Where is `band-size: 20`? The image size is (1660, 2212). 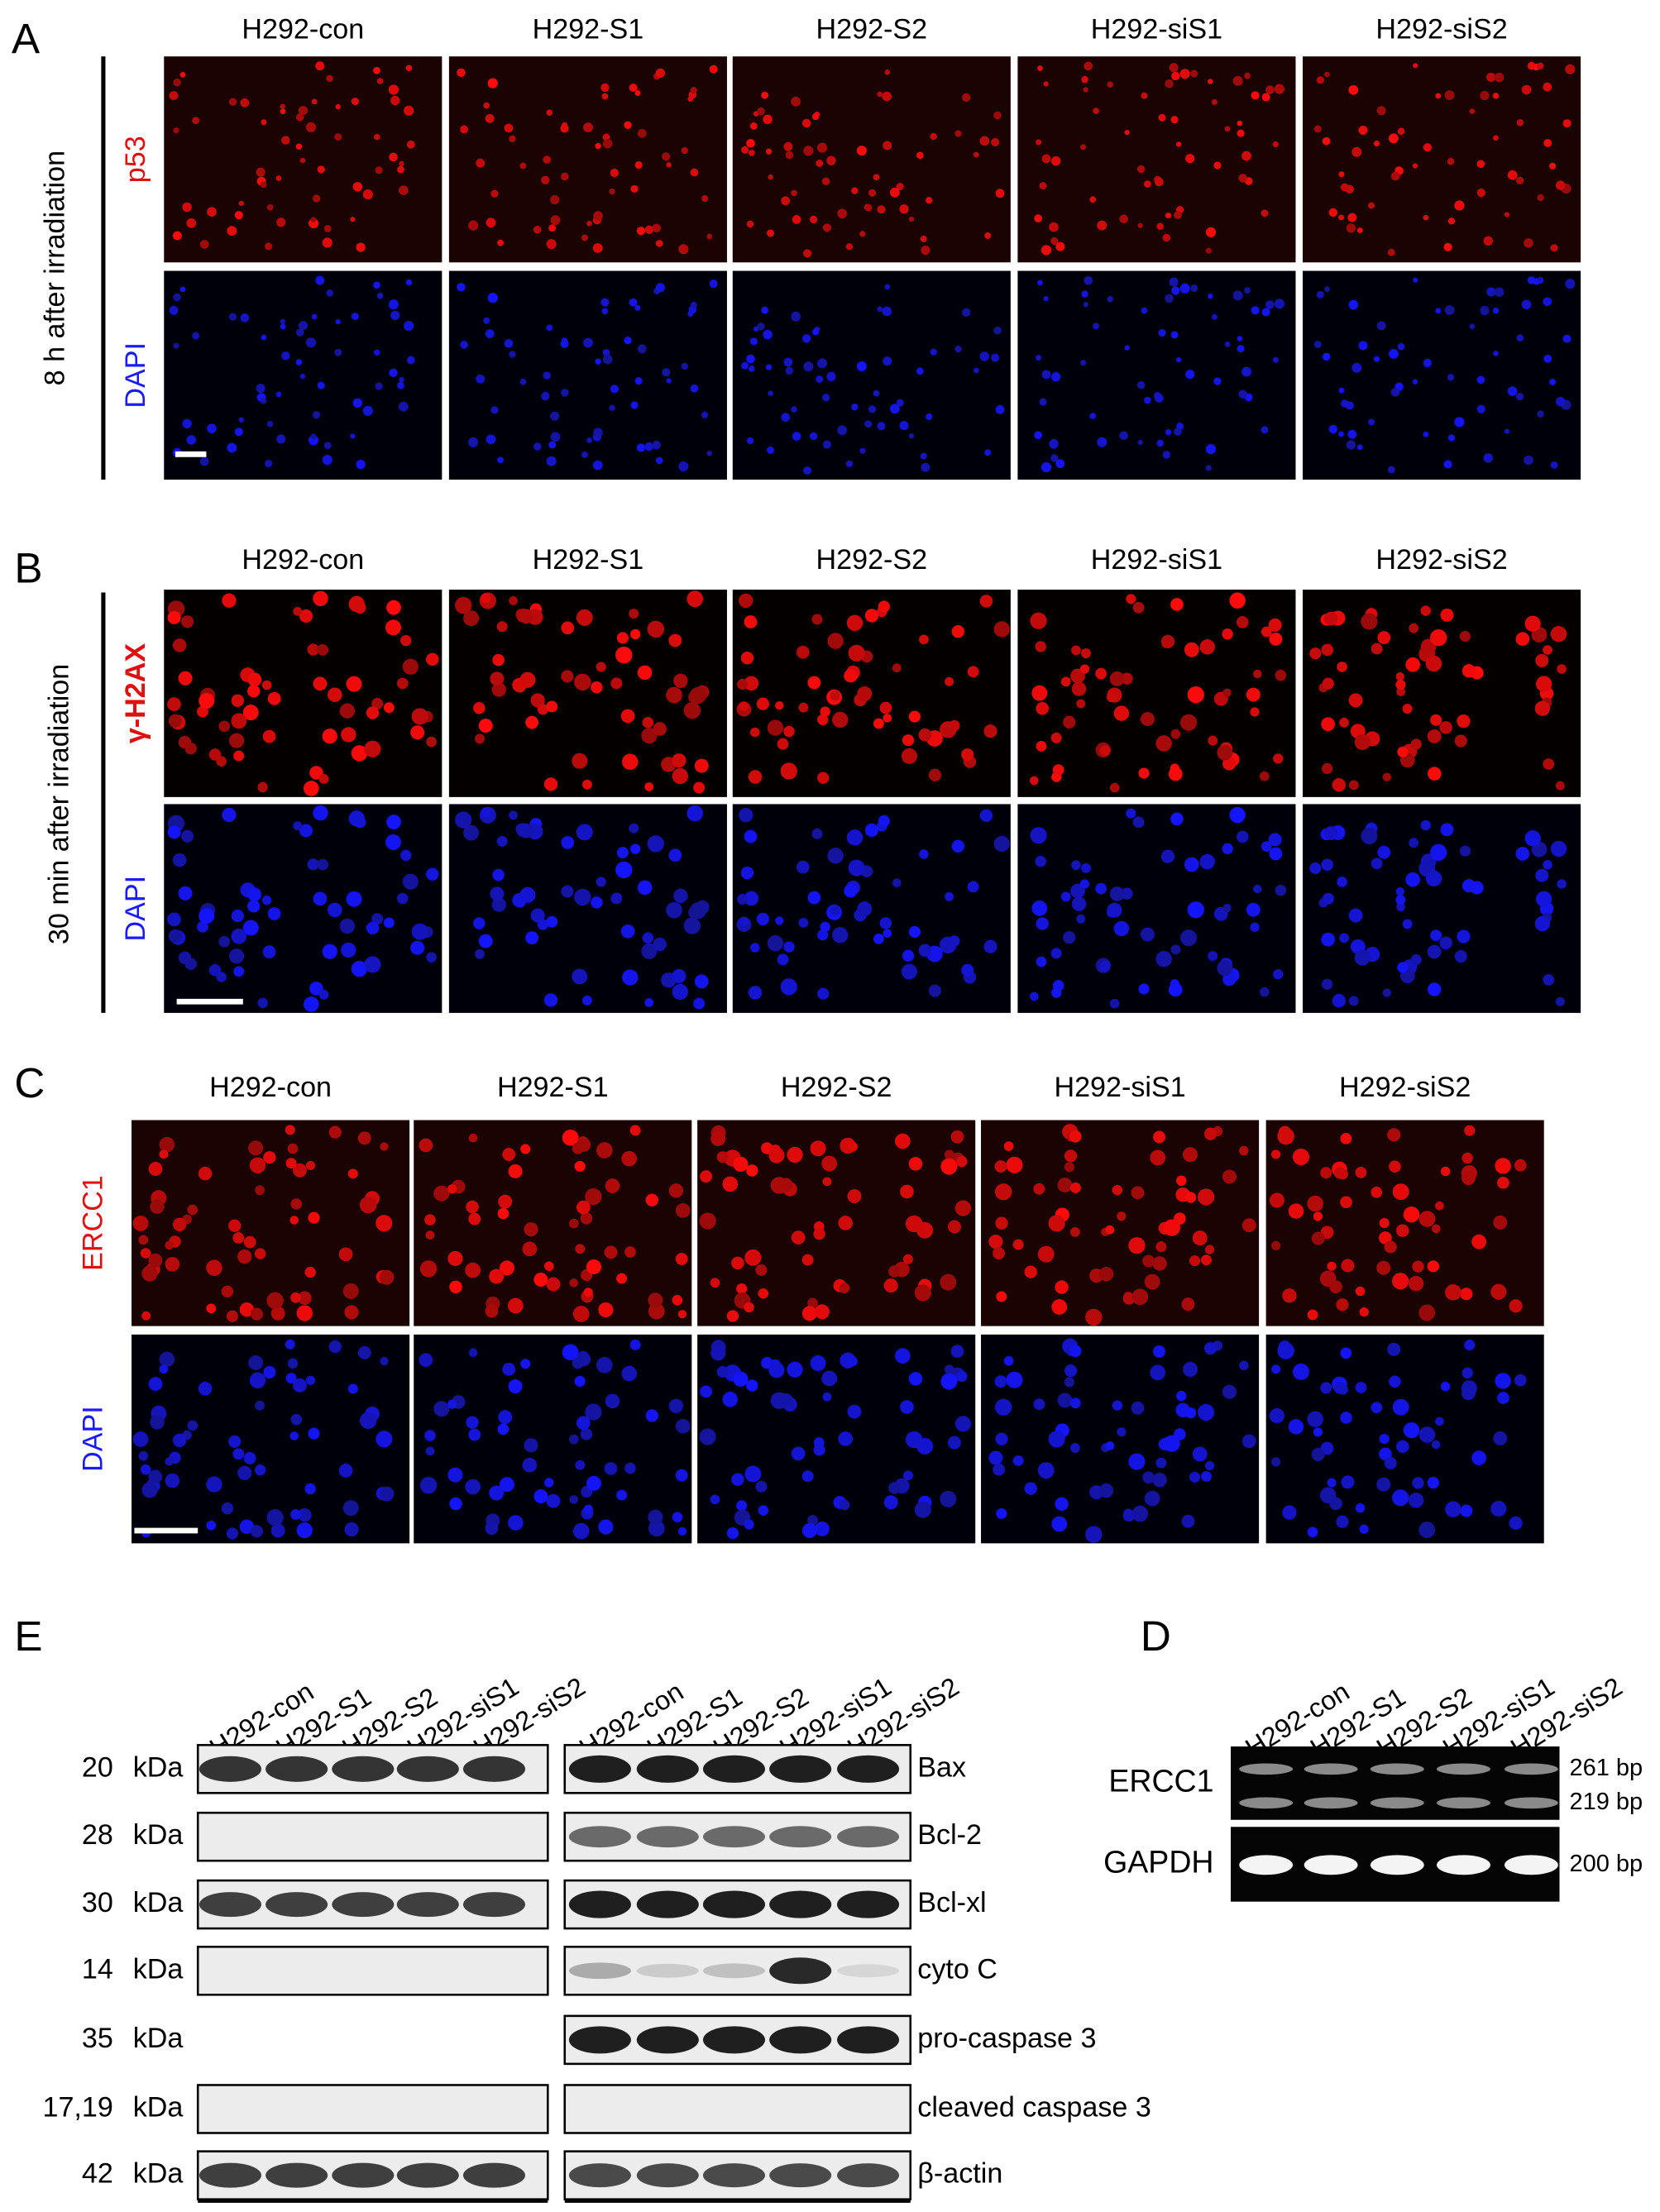
band-size: 20 is located at coordinates (98, 1767).